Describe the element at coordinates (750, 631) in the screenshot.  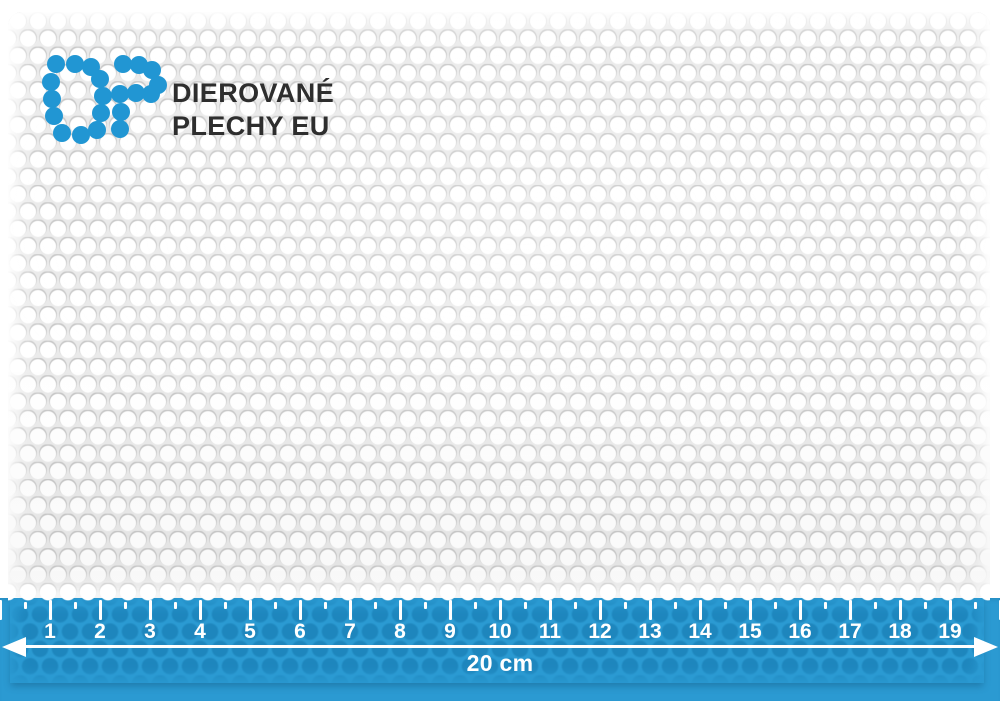
I see `ruler-number: 15` at that location.